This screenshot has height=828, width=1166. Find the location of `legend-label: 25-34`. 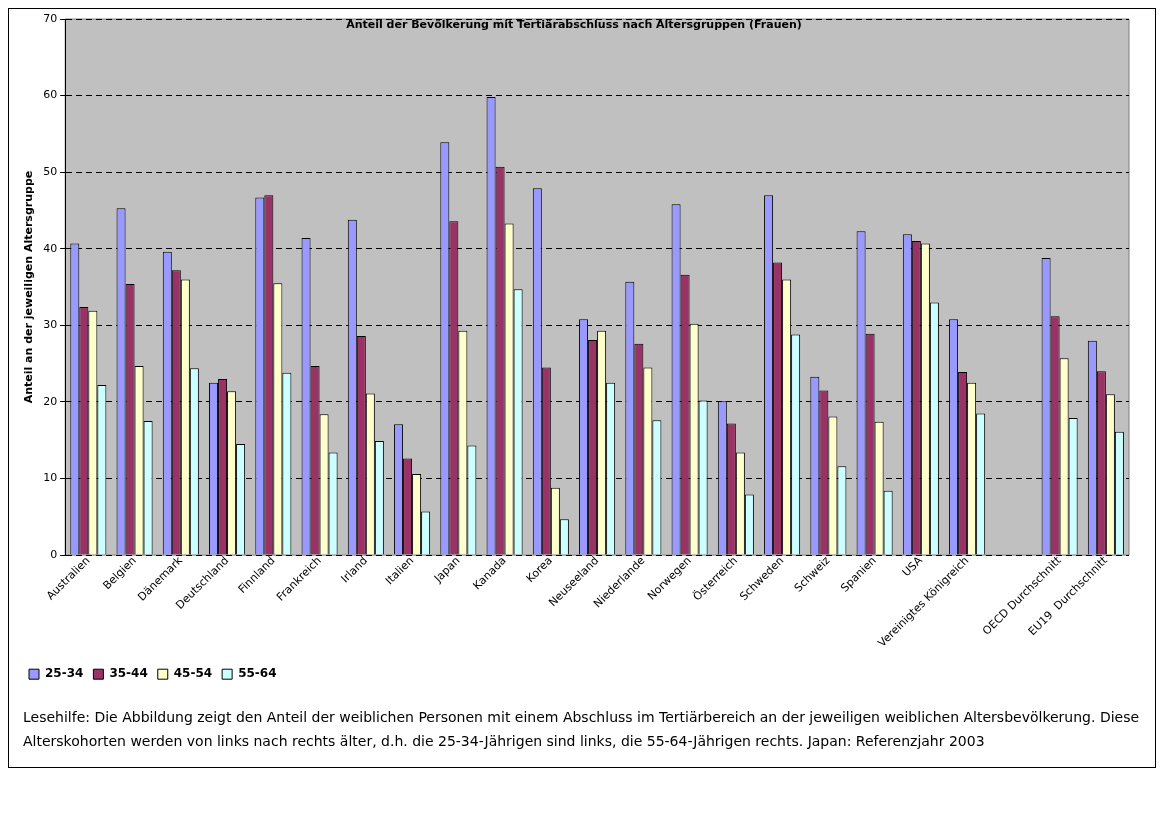

legend-label: 25-34 is located at coordinates (64, 673).